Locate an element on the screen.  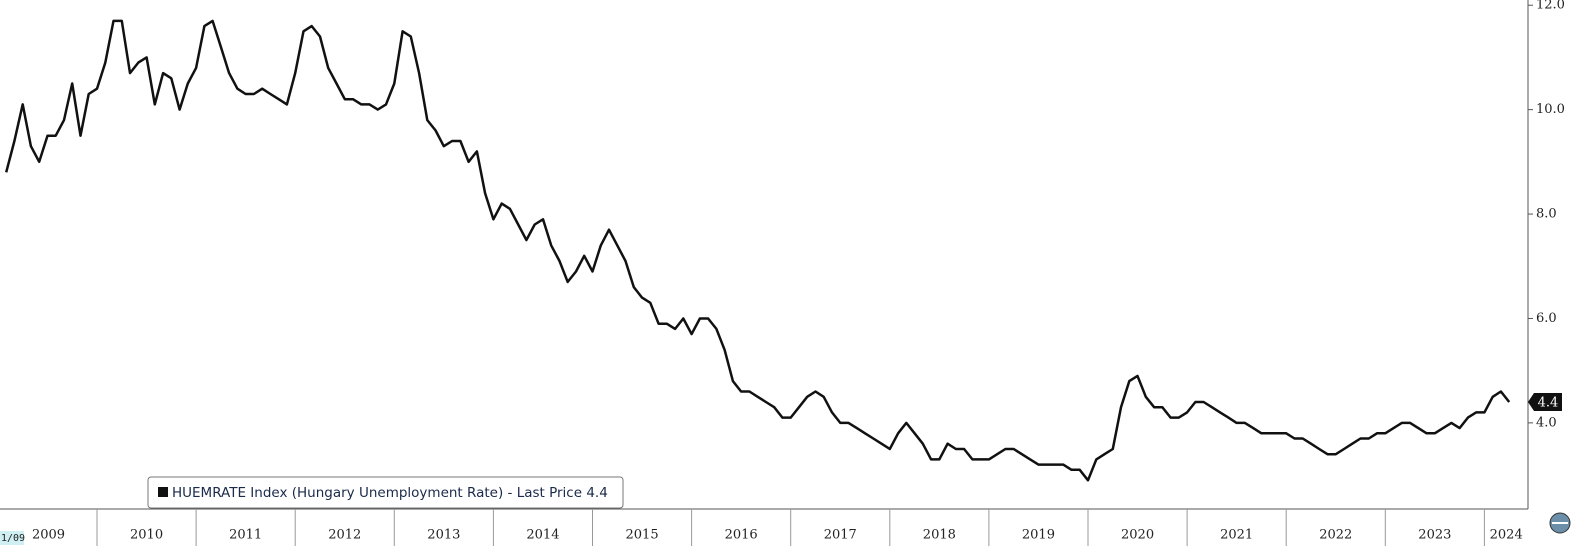
range-start-label: 1/09 is located at coordinates (13, 538).